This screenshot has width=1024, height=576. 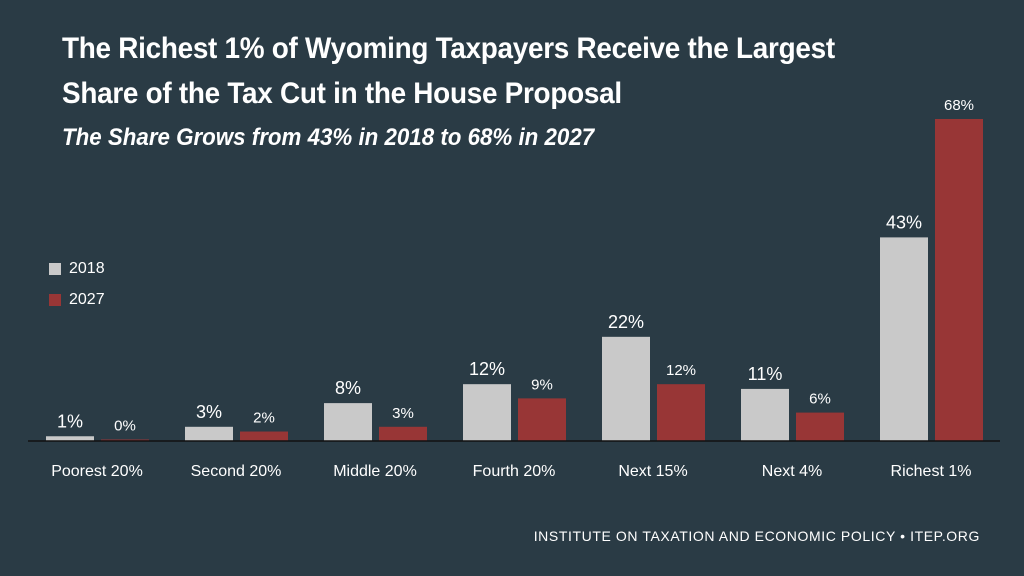 I want to click on data-label-2027-1: 2%, so click(x=264, y=418).